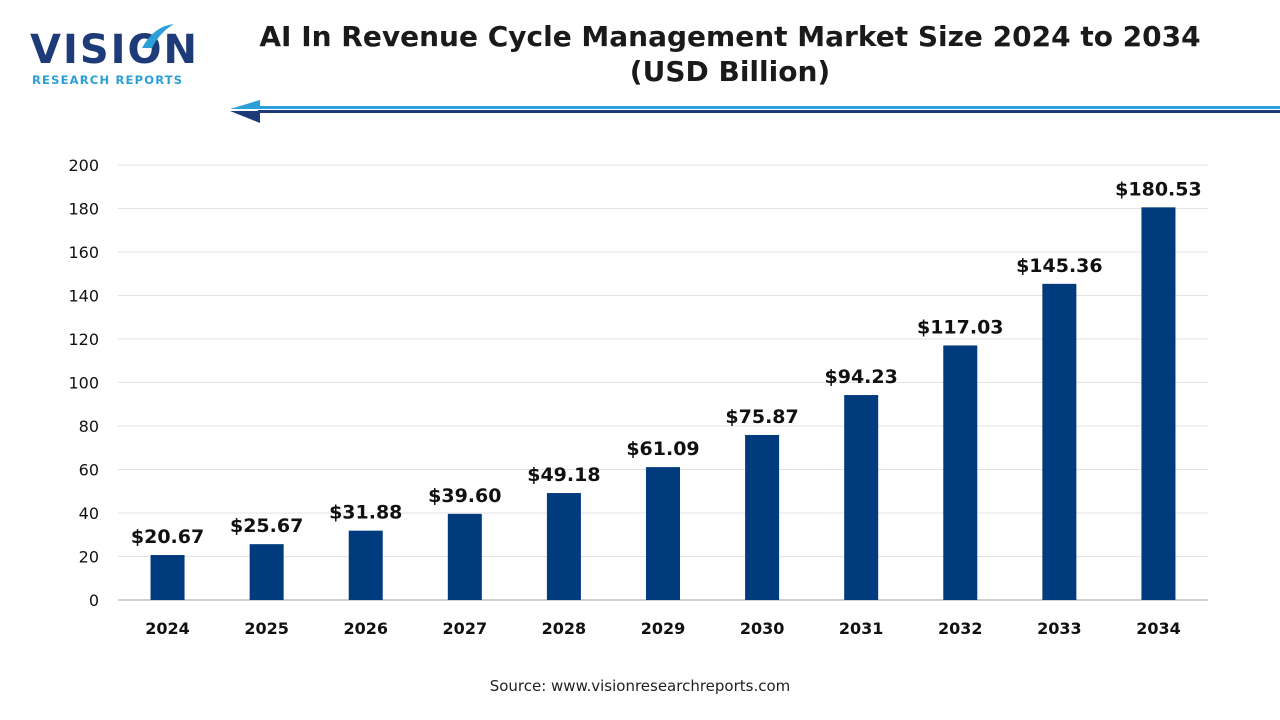 This screenshot has width=1280, height=720. Describe the element at coordinates (861, 497) in the screenshot. I see `bar-2031` at that location.